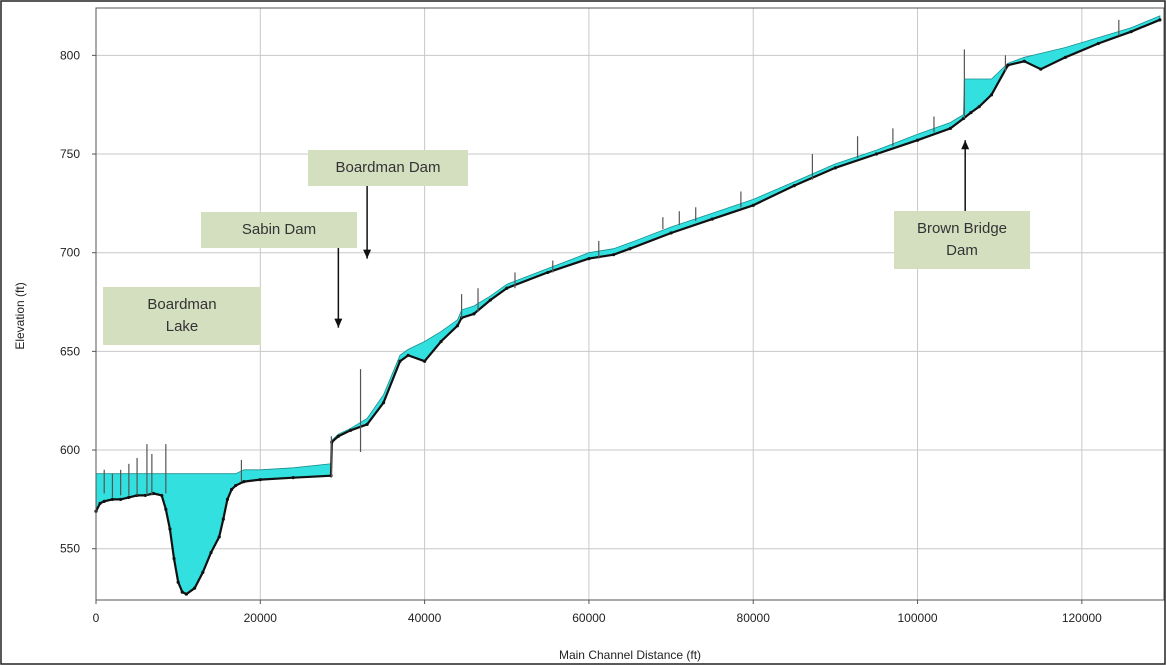 This screenshot has width=1166, height=665. I want to click on y-tick-label: 650, so click(70, 351).